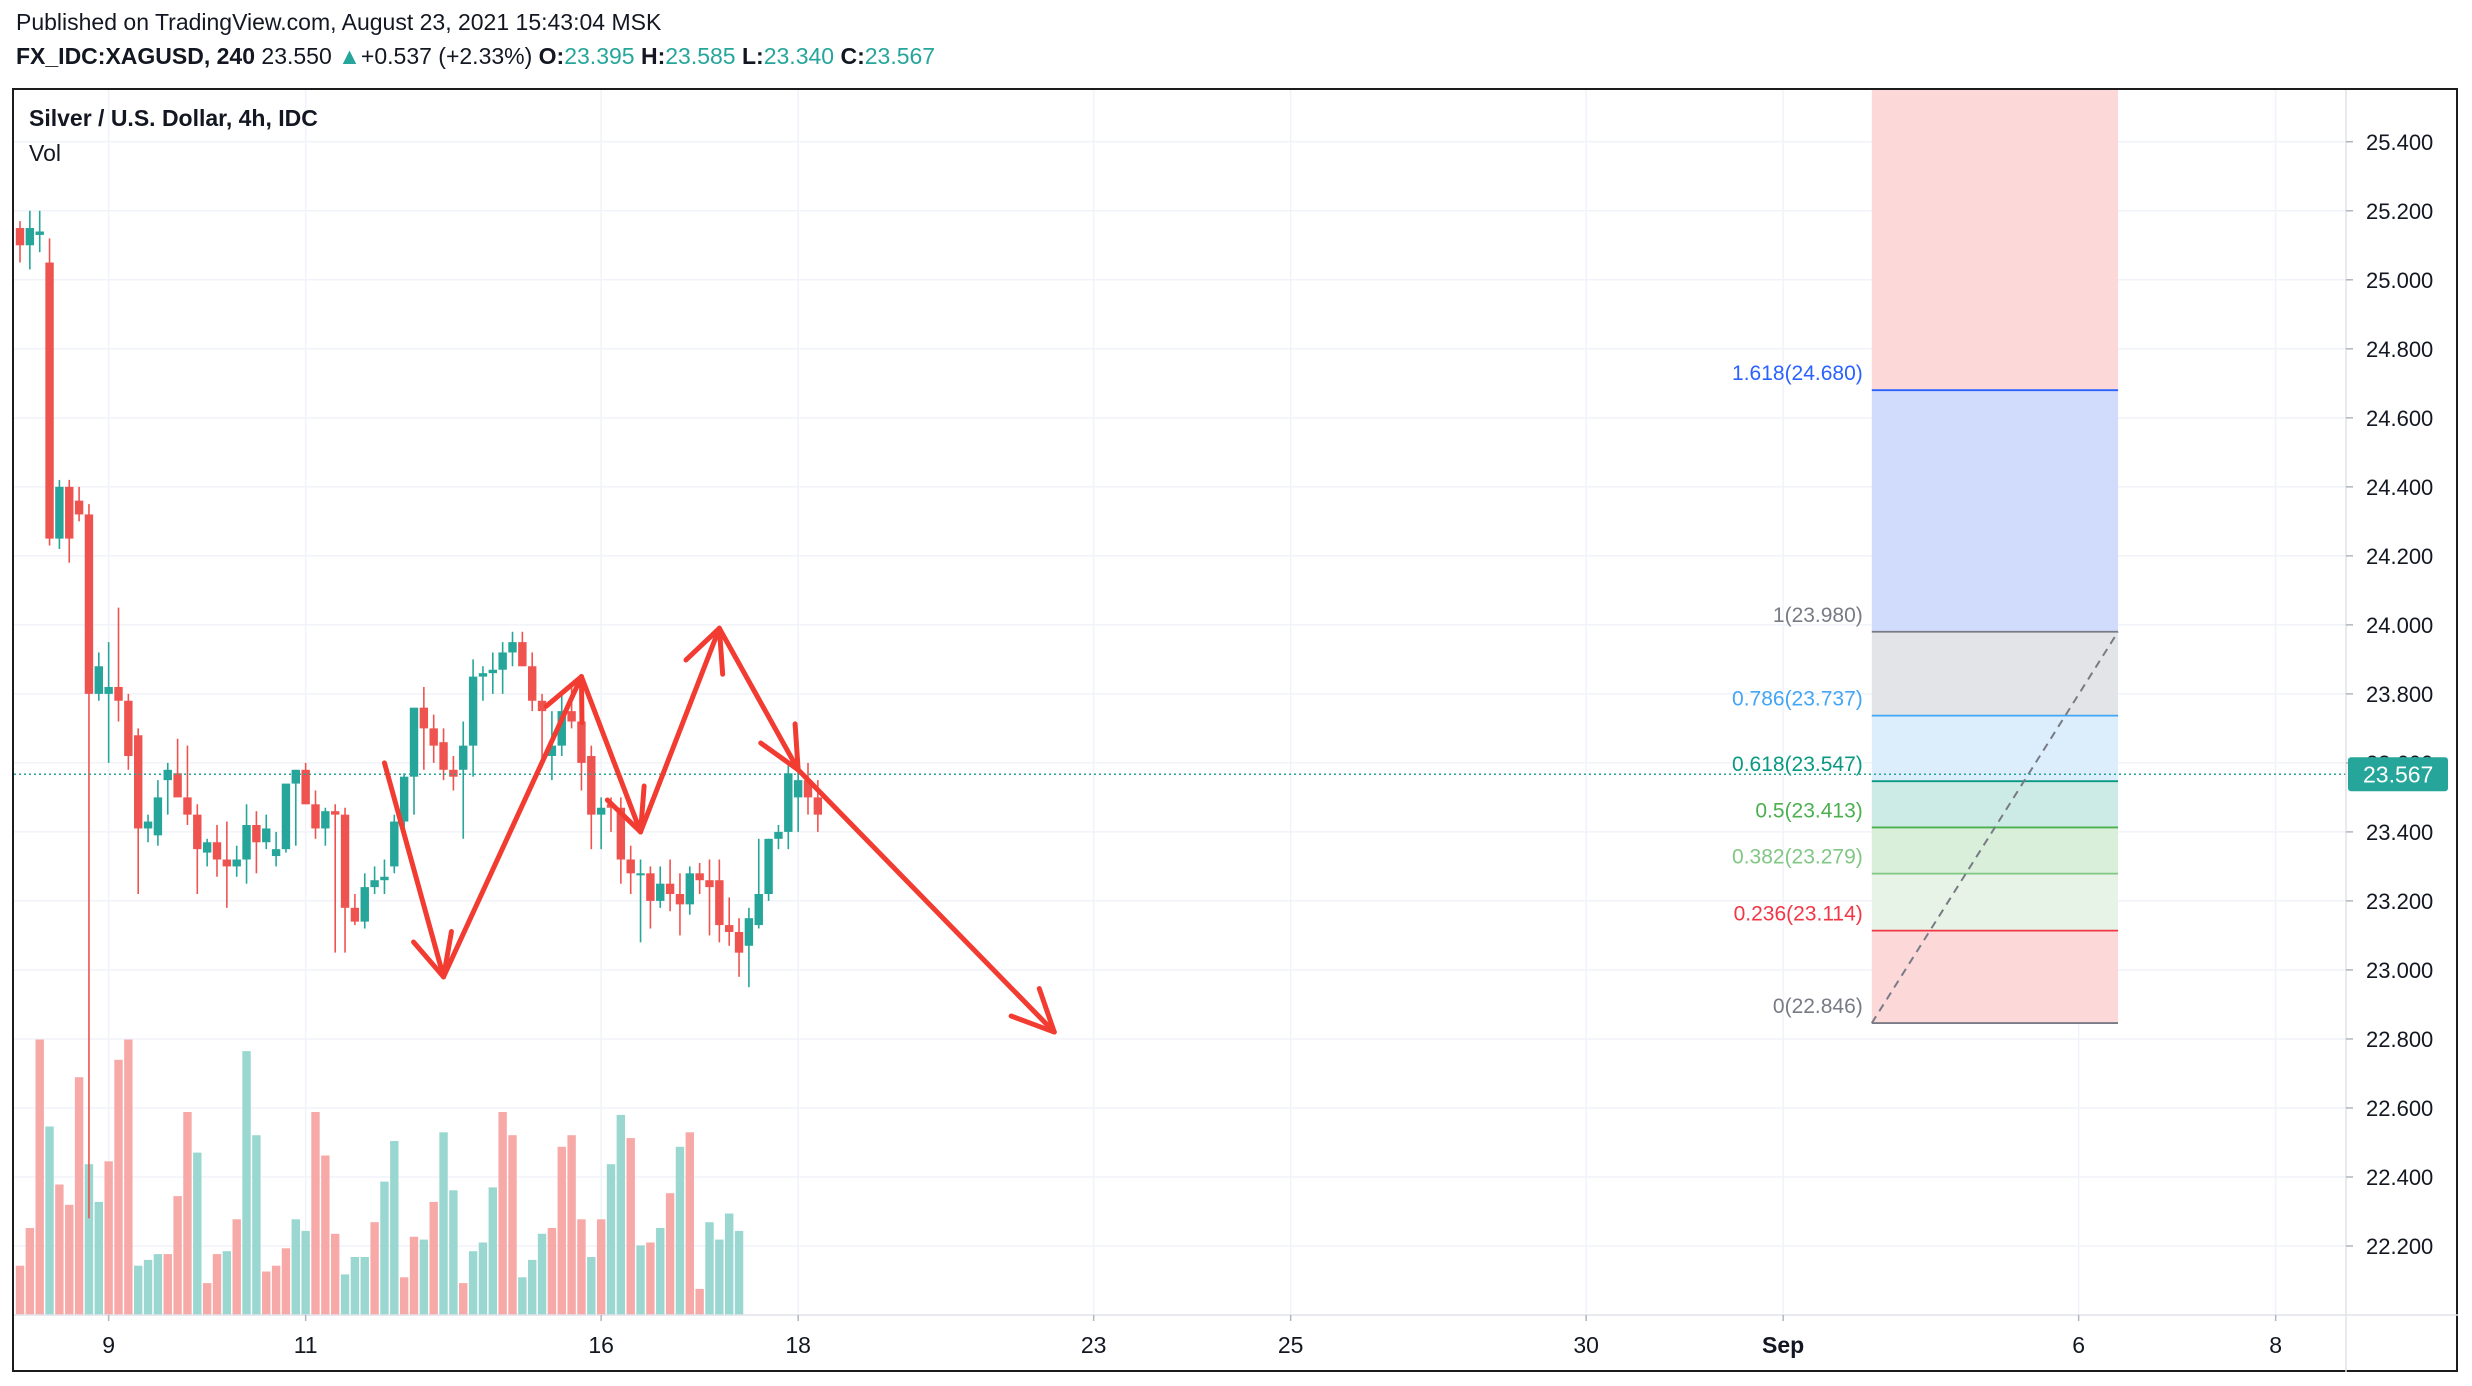 This screenshot has height=1386, width=2472. Describe the element at coordinates (2399, 694) in the screenshot. I see `price-tick-label: 23.800` at that location.